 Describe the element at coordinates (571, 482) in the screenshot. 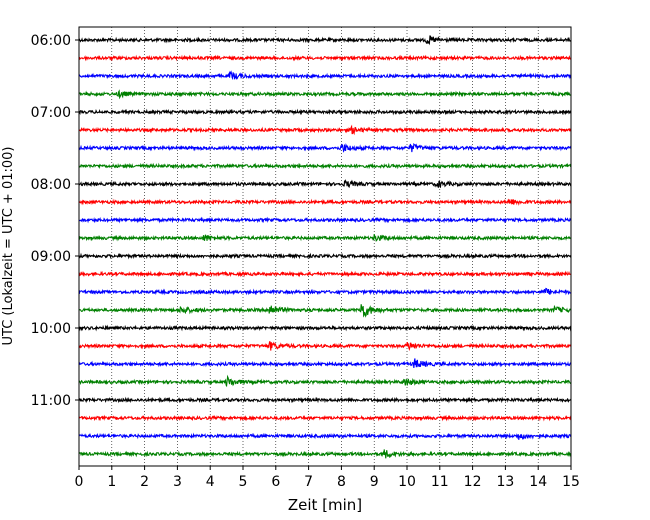

I see `x-tick-label: 15` at that location.